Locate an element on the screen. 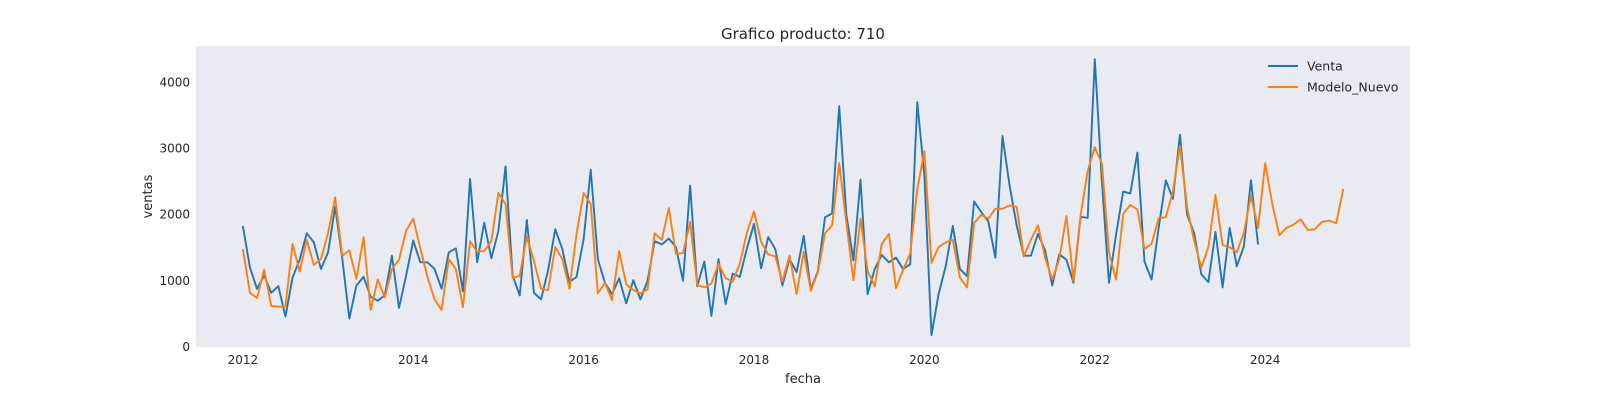  x-tick-label: 2018 is located at coordinates (754, 360).